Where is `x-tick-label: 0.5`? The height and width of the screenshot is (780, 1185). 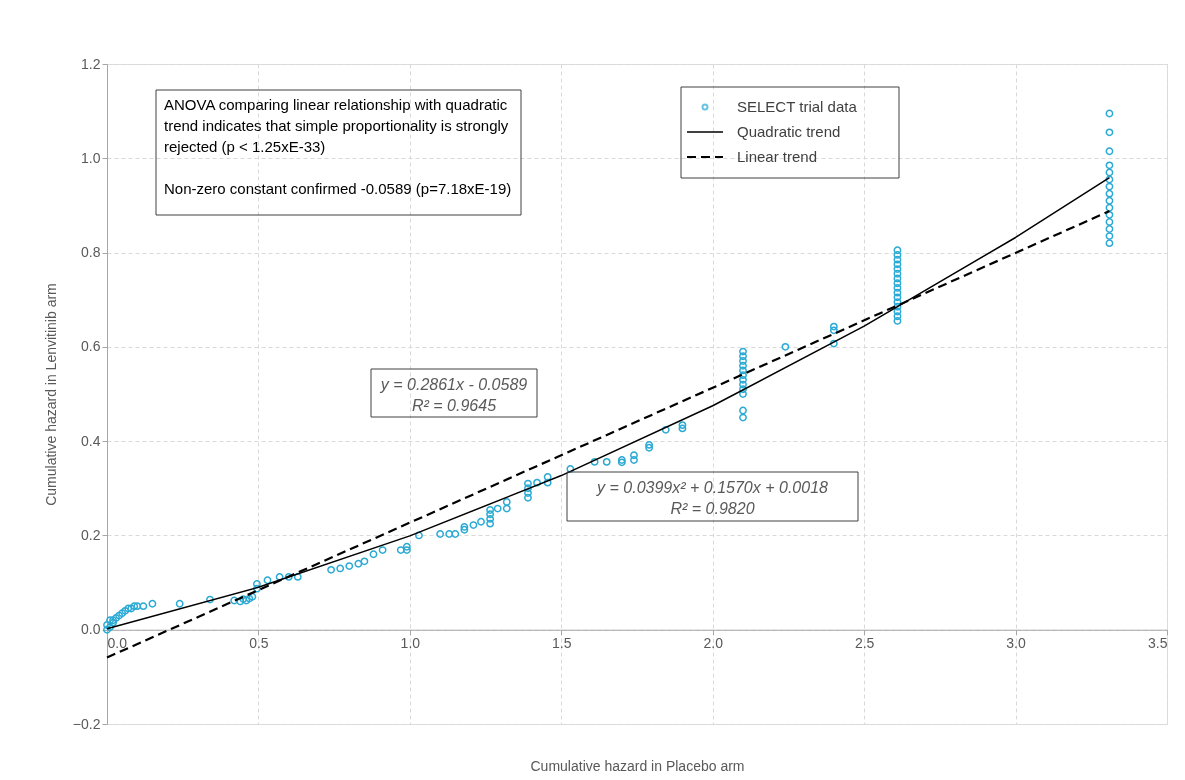 x-tick-label: 0.5 is located at coordinates (259, 643).